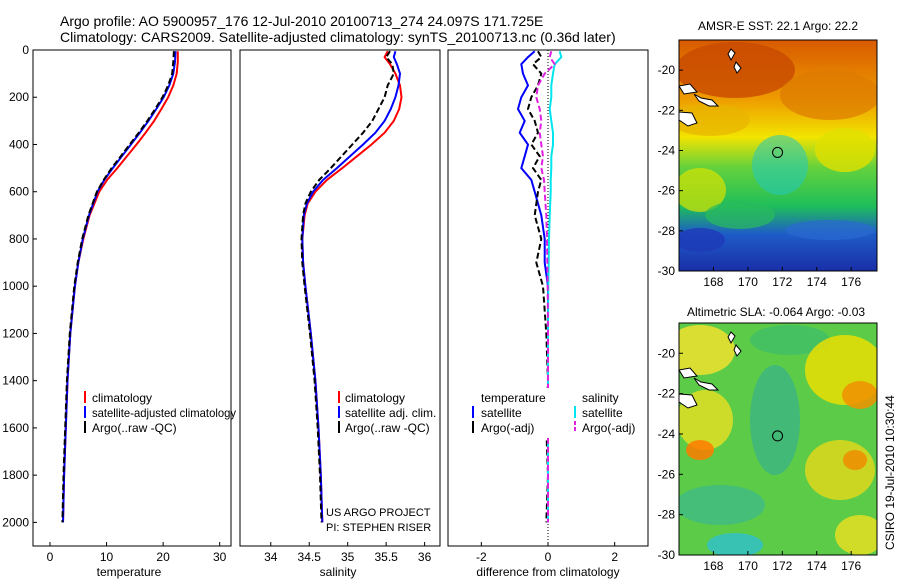 The image size is (900, 580). I want to click on diff-legend-temp-argo: Argo(-adj), so click(507, 428).